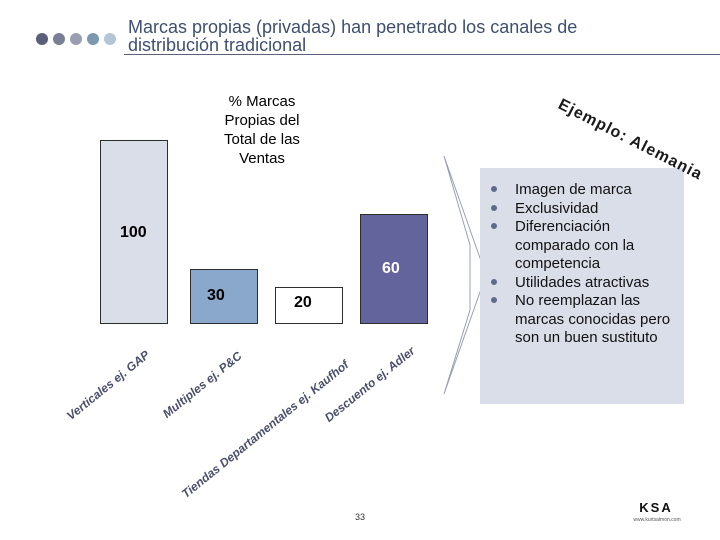 This screenshot has height=540, width=720. Describe the element at coordinates (359, 517) in the screenshot. I see `page-number: 33` at that location.